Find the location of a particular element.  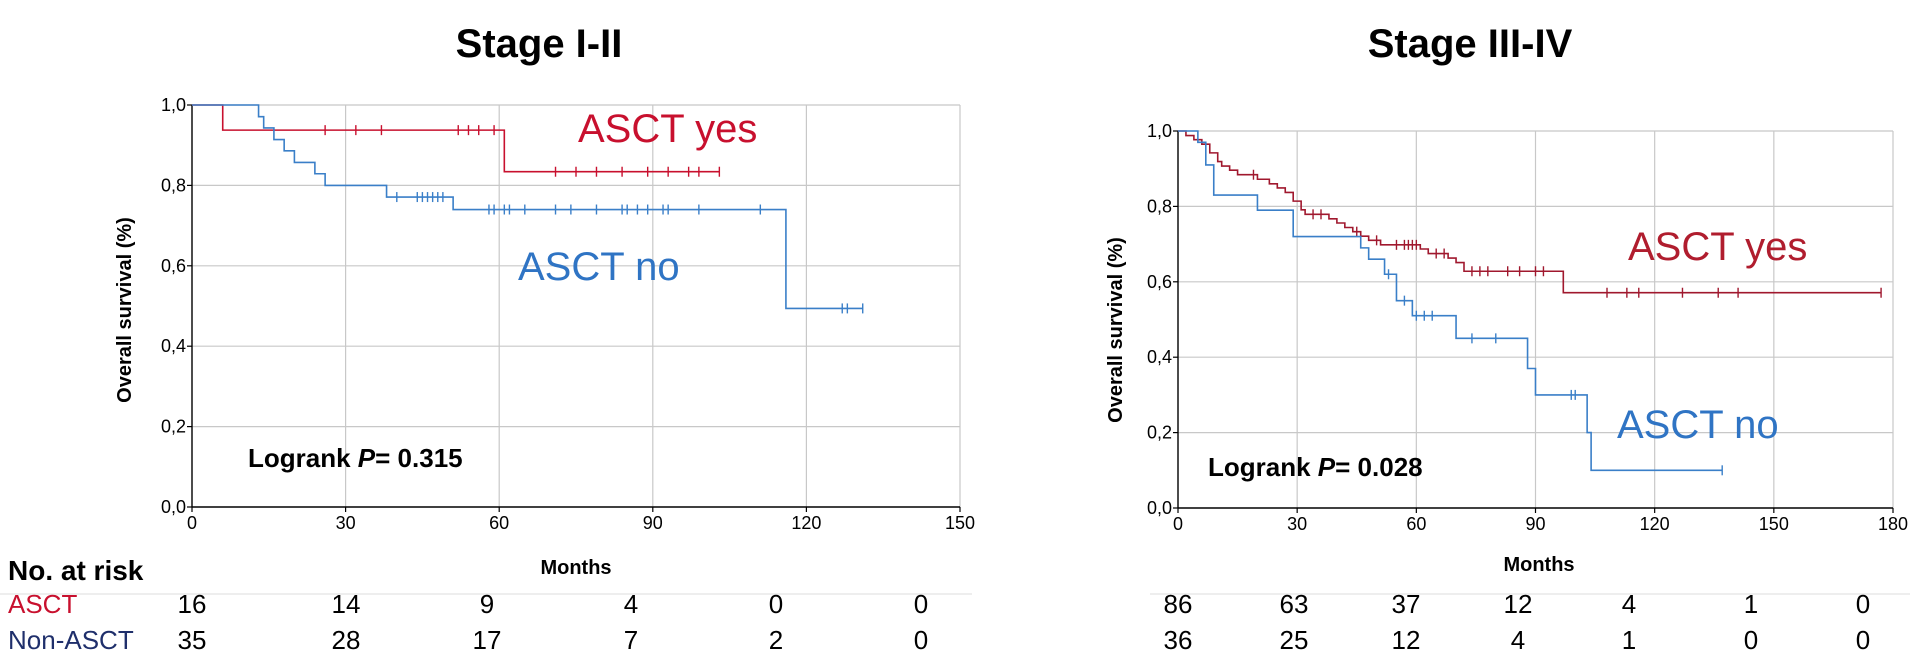

chart-title: Stage III-IV is located at coordinates (1470, 44).